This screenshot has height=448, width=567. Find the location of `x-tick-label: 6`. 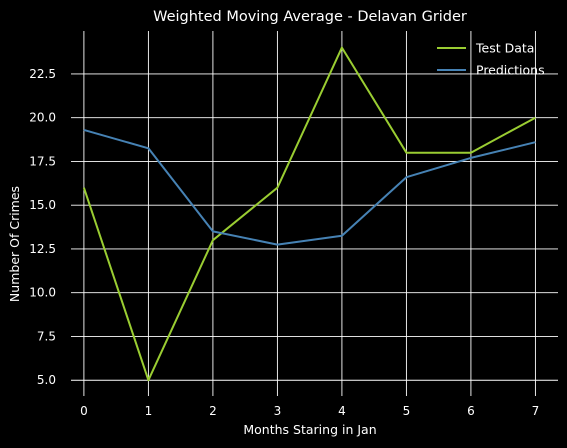

x-tick-label: 6 is located at coordinates (471, 411).